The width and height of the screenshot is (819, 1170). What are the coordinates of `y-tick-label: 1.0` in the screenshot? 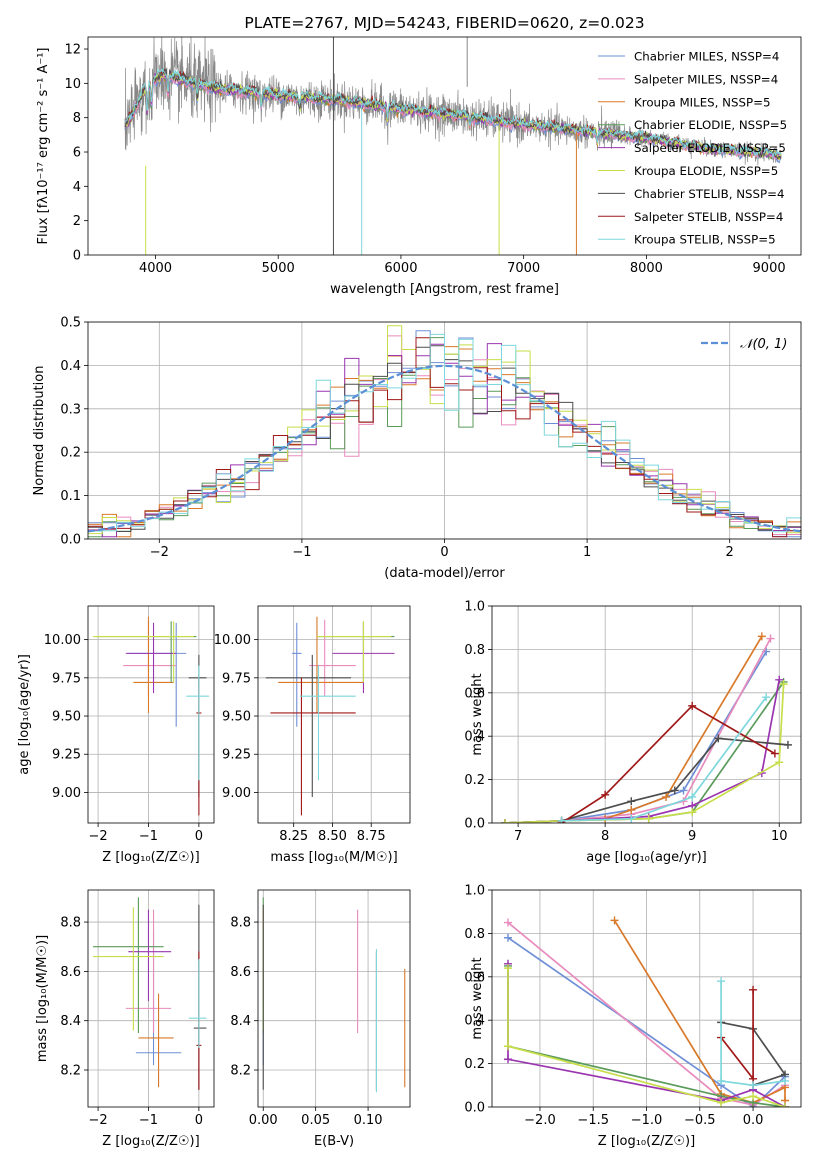 It's located at (474, 891).